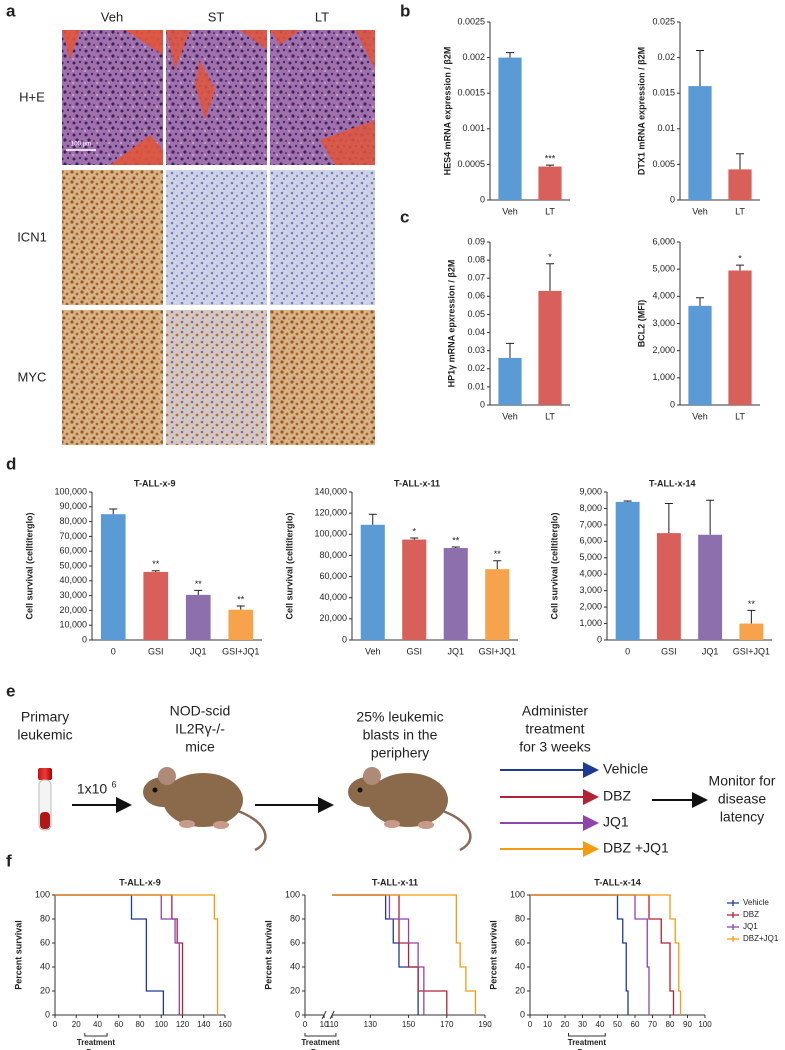 This screenshot has width=785, height=1050. Describe the element at coordinates (32, 376) in the screenshot. I see `row-label: MYC` at that location.